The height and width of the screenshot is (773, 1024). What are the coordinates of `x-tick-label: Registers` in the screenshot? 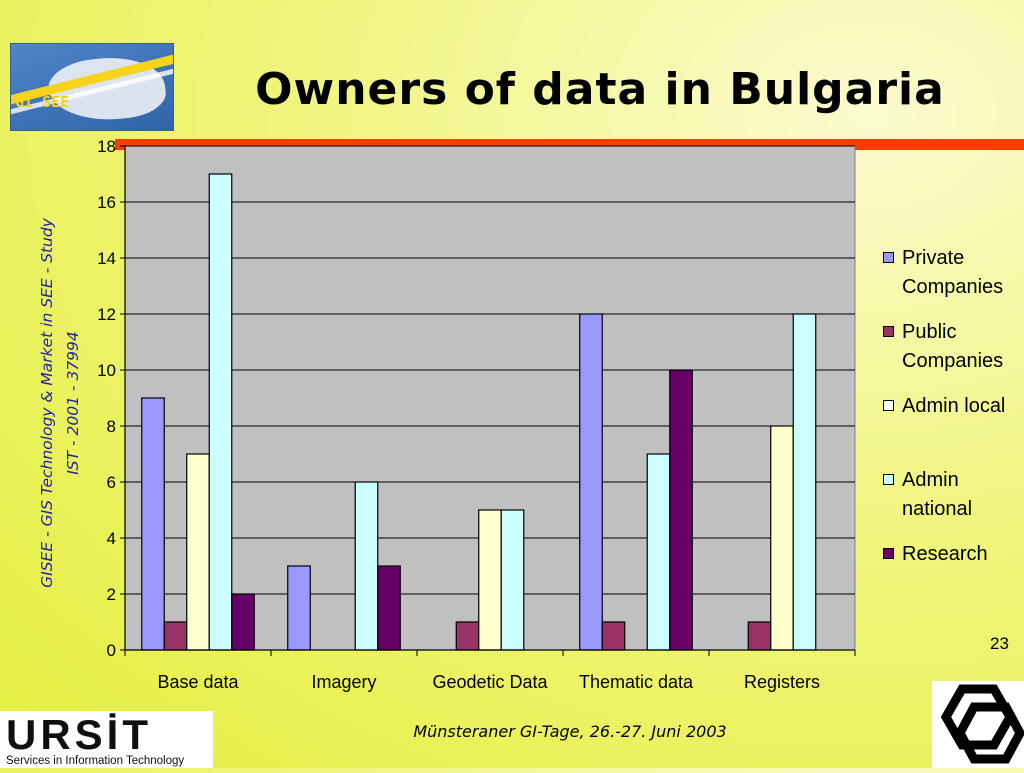 It's located at (782, 682).